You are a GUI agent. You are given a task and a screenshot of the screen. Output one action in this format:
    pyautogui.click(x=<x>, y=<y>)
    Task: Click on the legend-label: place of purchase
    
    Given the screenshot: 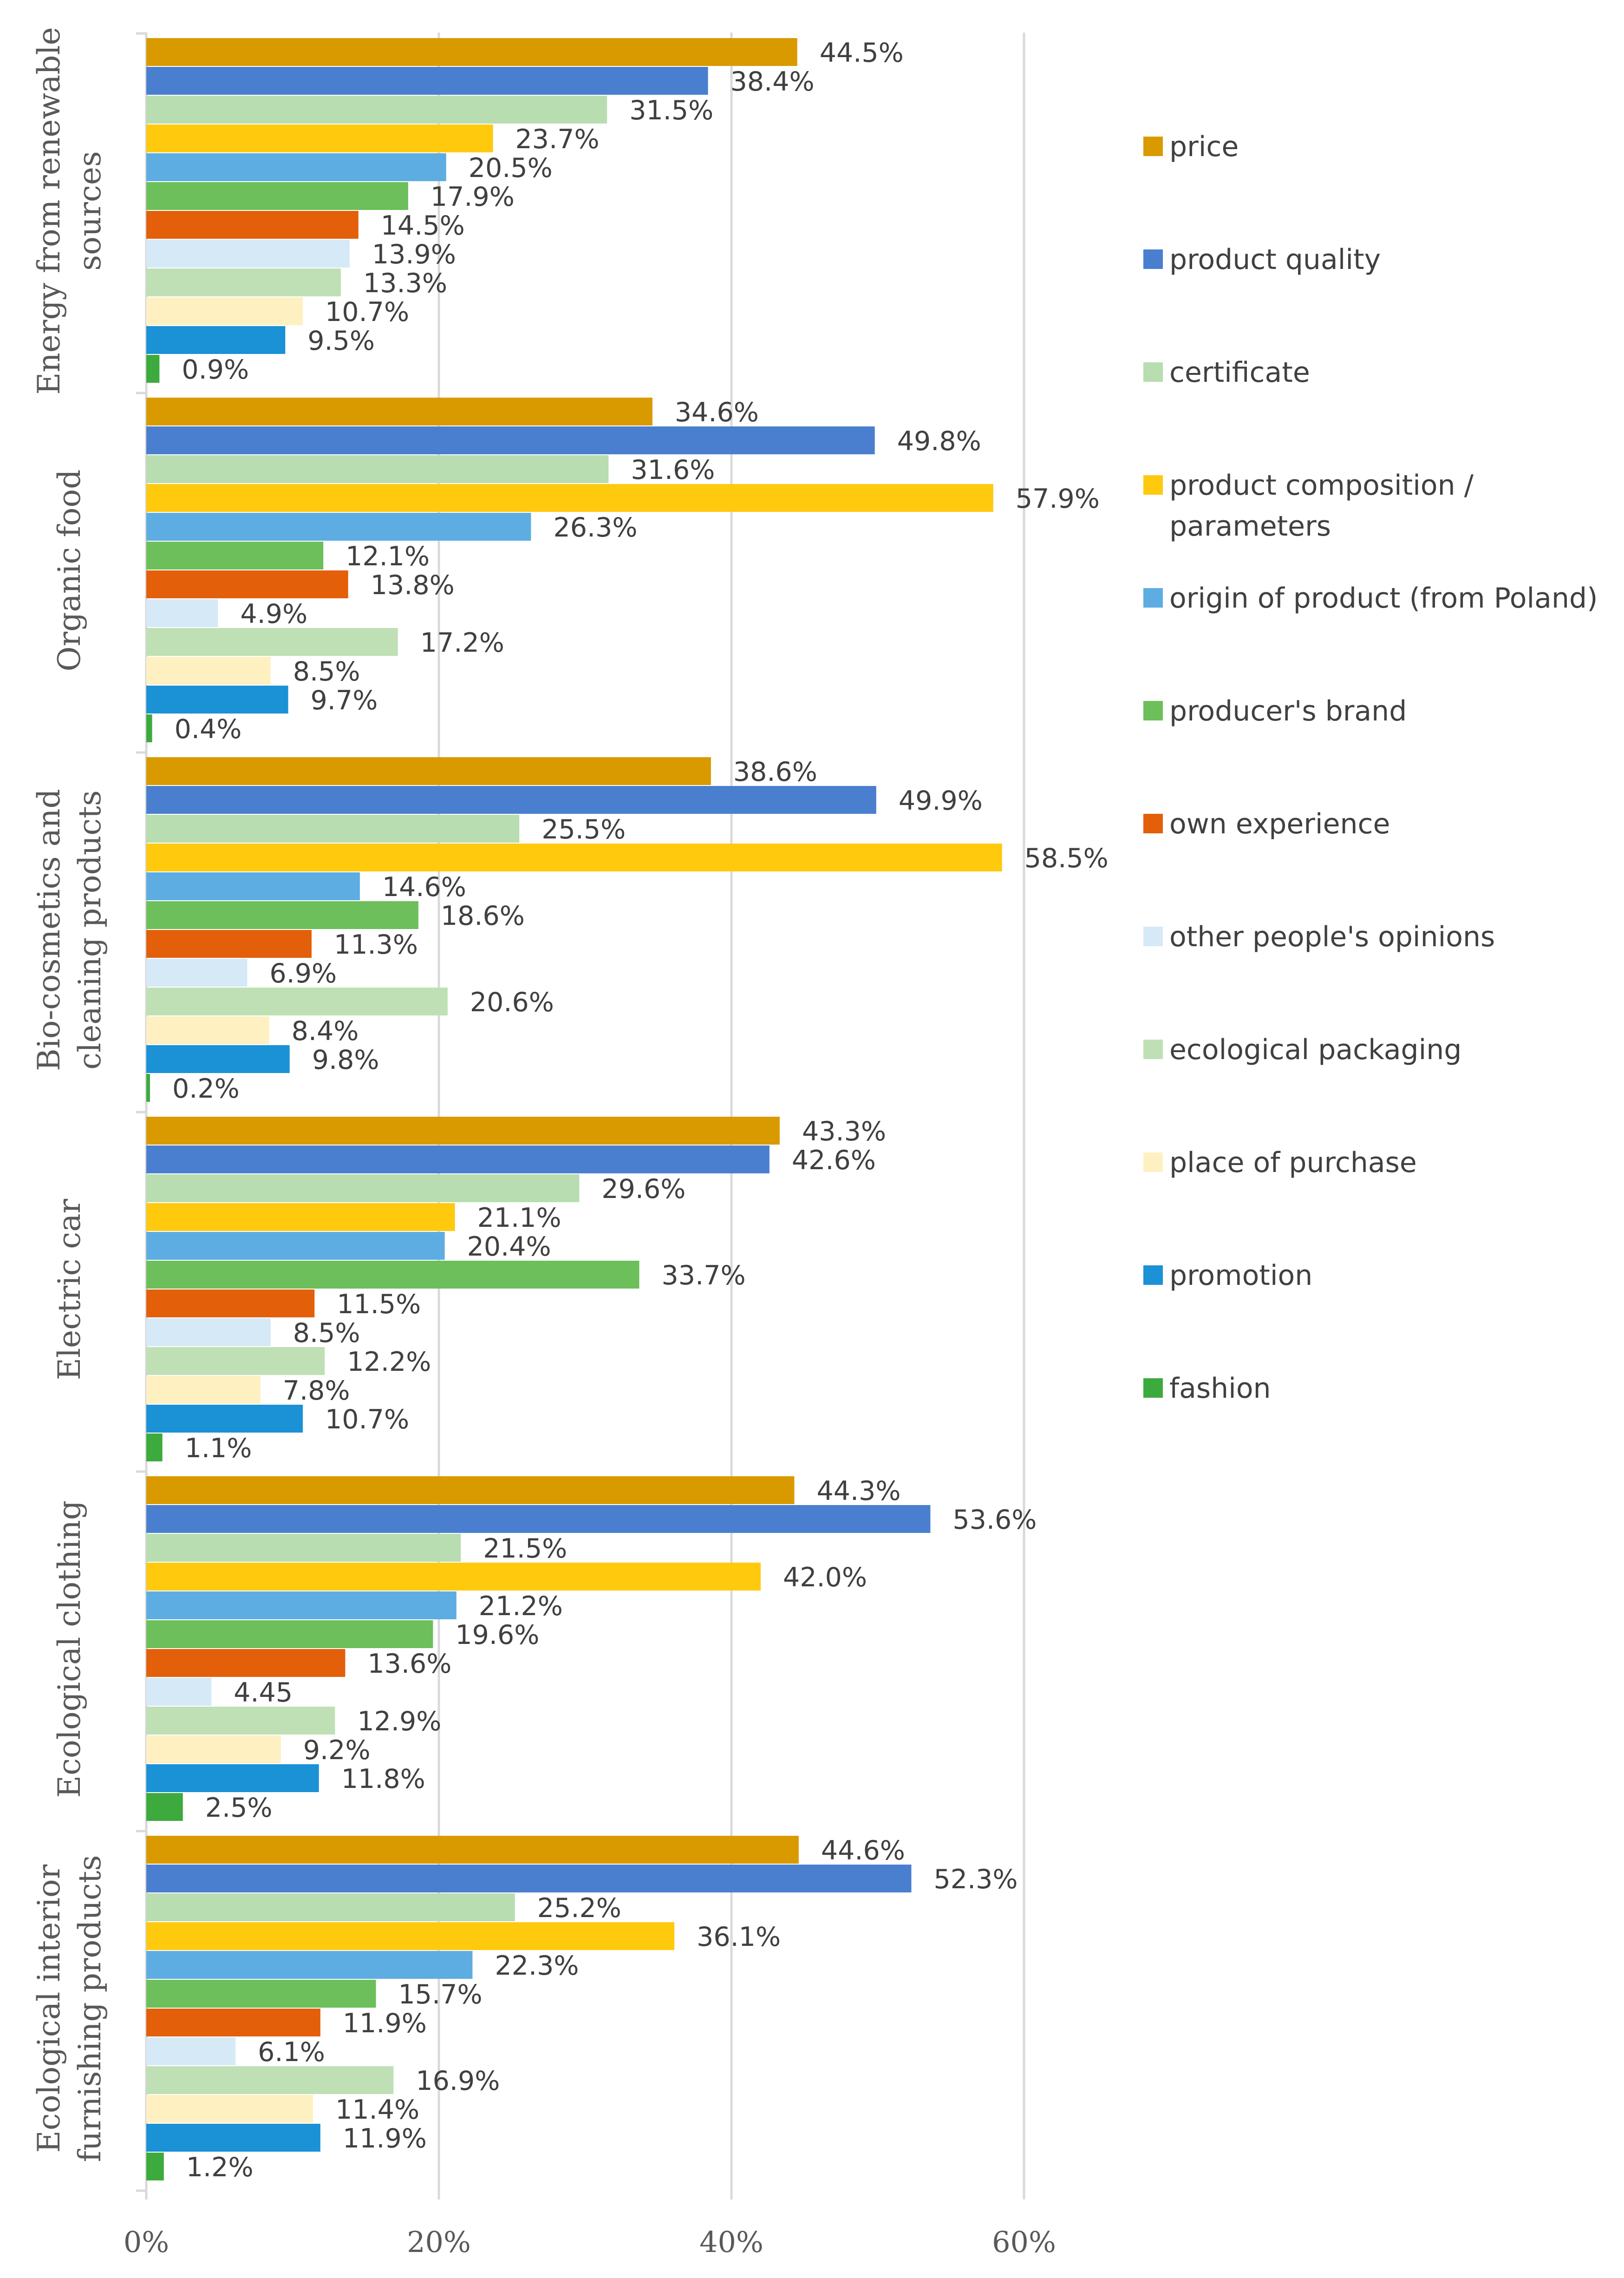 What is the action you would take?
    pyautogui.click(x=1293, y=1162)
    